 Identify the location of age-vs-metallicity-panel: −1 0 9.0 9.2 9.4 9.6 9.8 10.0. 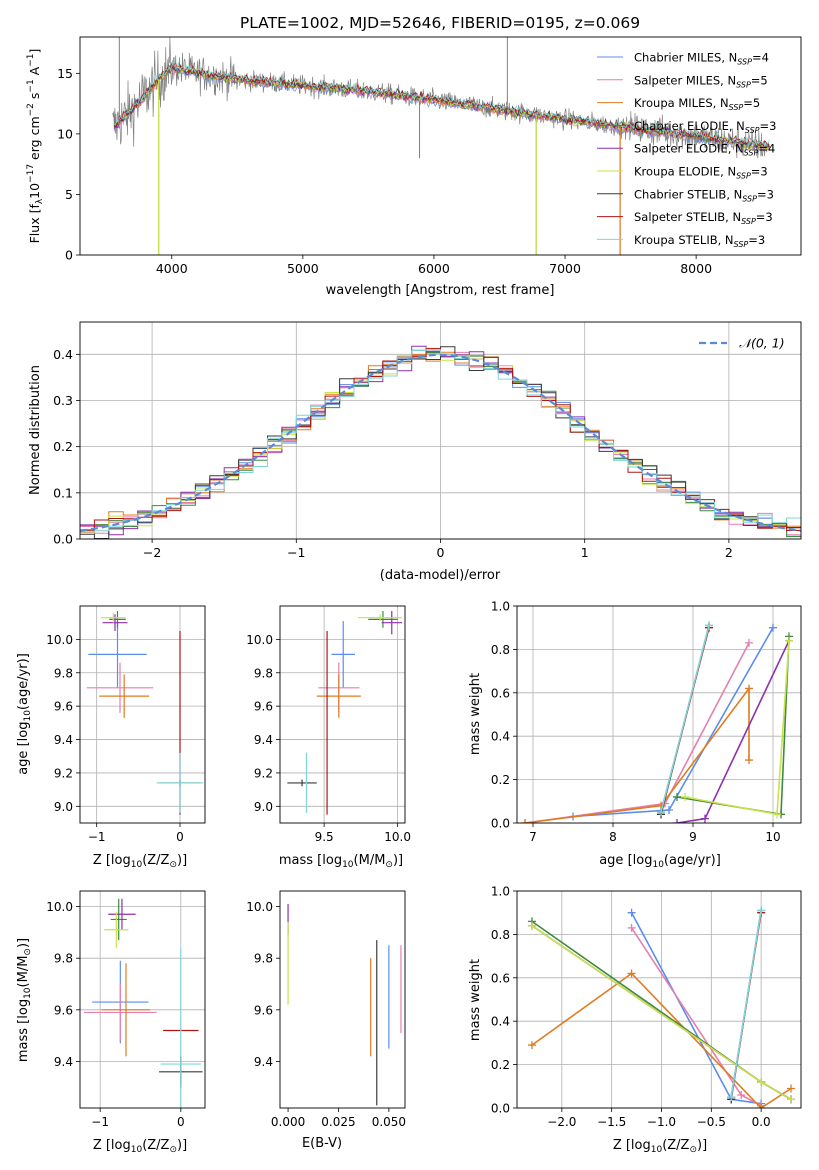
(126, 724).